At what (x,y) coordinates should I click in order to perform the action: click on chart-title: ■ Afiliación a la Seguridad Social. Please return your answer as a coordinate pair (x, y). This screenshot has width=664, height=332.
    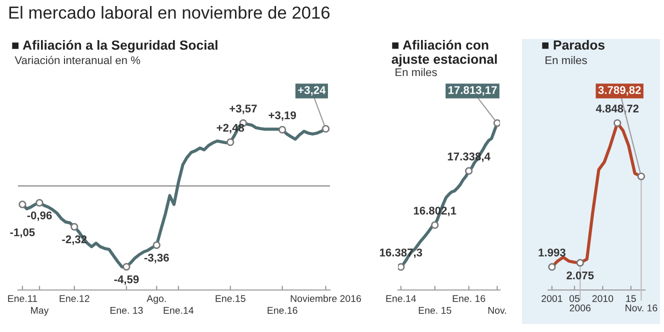
    Looking at the image, I should click on (115, 46).